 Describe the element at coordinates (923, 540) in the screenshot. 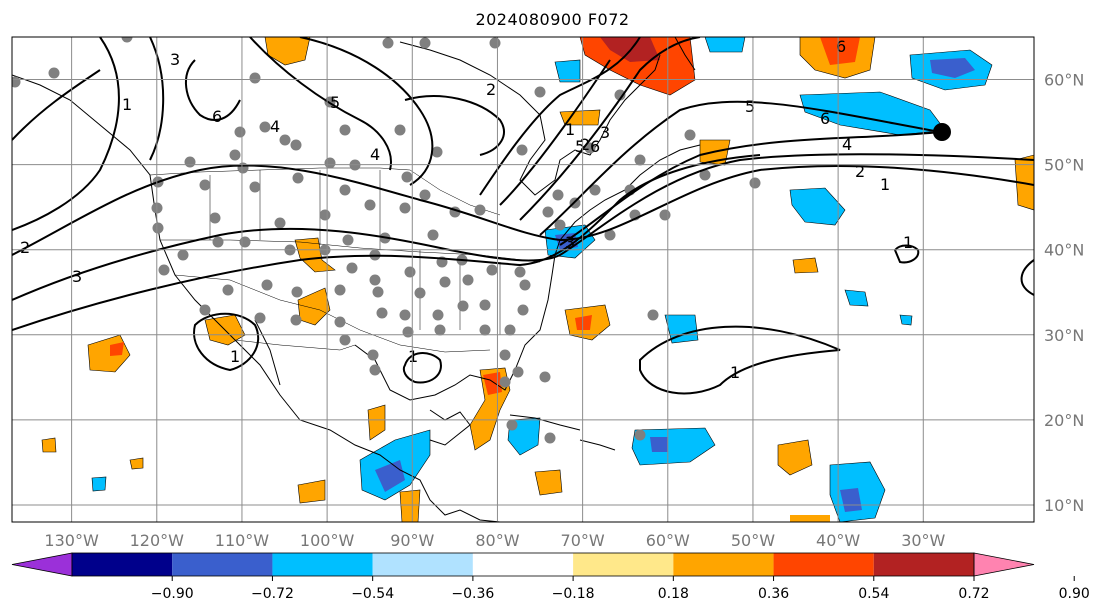

I see `longitude-label: 30°W` at that location.